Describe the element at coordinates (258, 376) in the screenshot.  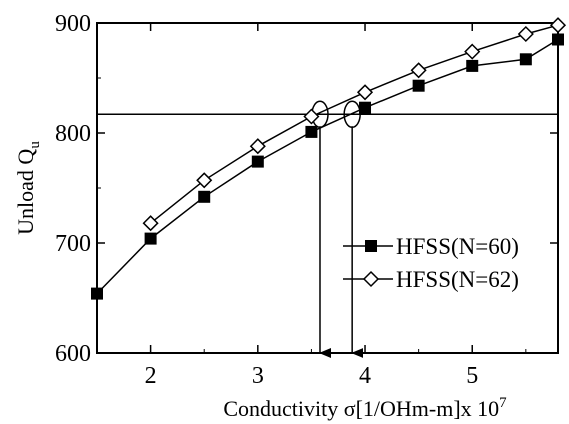
I see `x-tick-label: 3` at that location.